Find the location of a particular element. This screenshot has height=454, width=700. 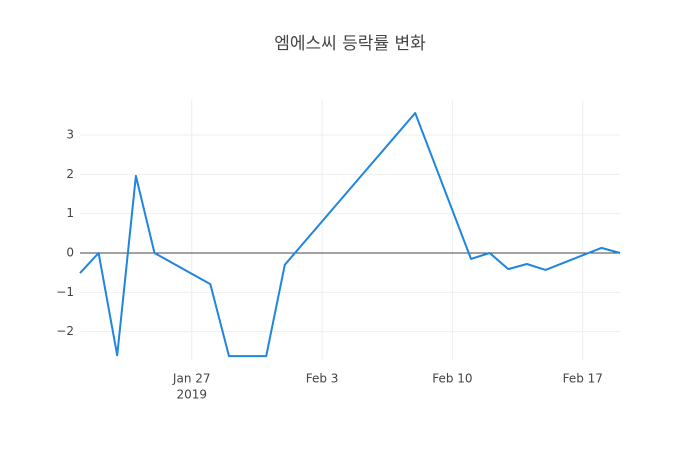

y-tick-label: −2 is located at coordinates (65, 331).